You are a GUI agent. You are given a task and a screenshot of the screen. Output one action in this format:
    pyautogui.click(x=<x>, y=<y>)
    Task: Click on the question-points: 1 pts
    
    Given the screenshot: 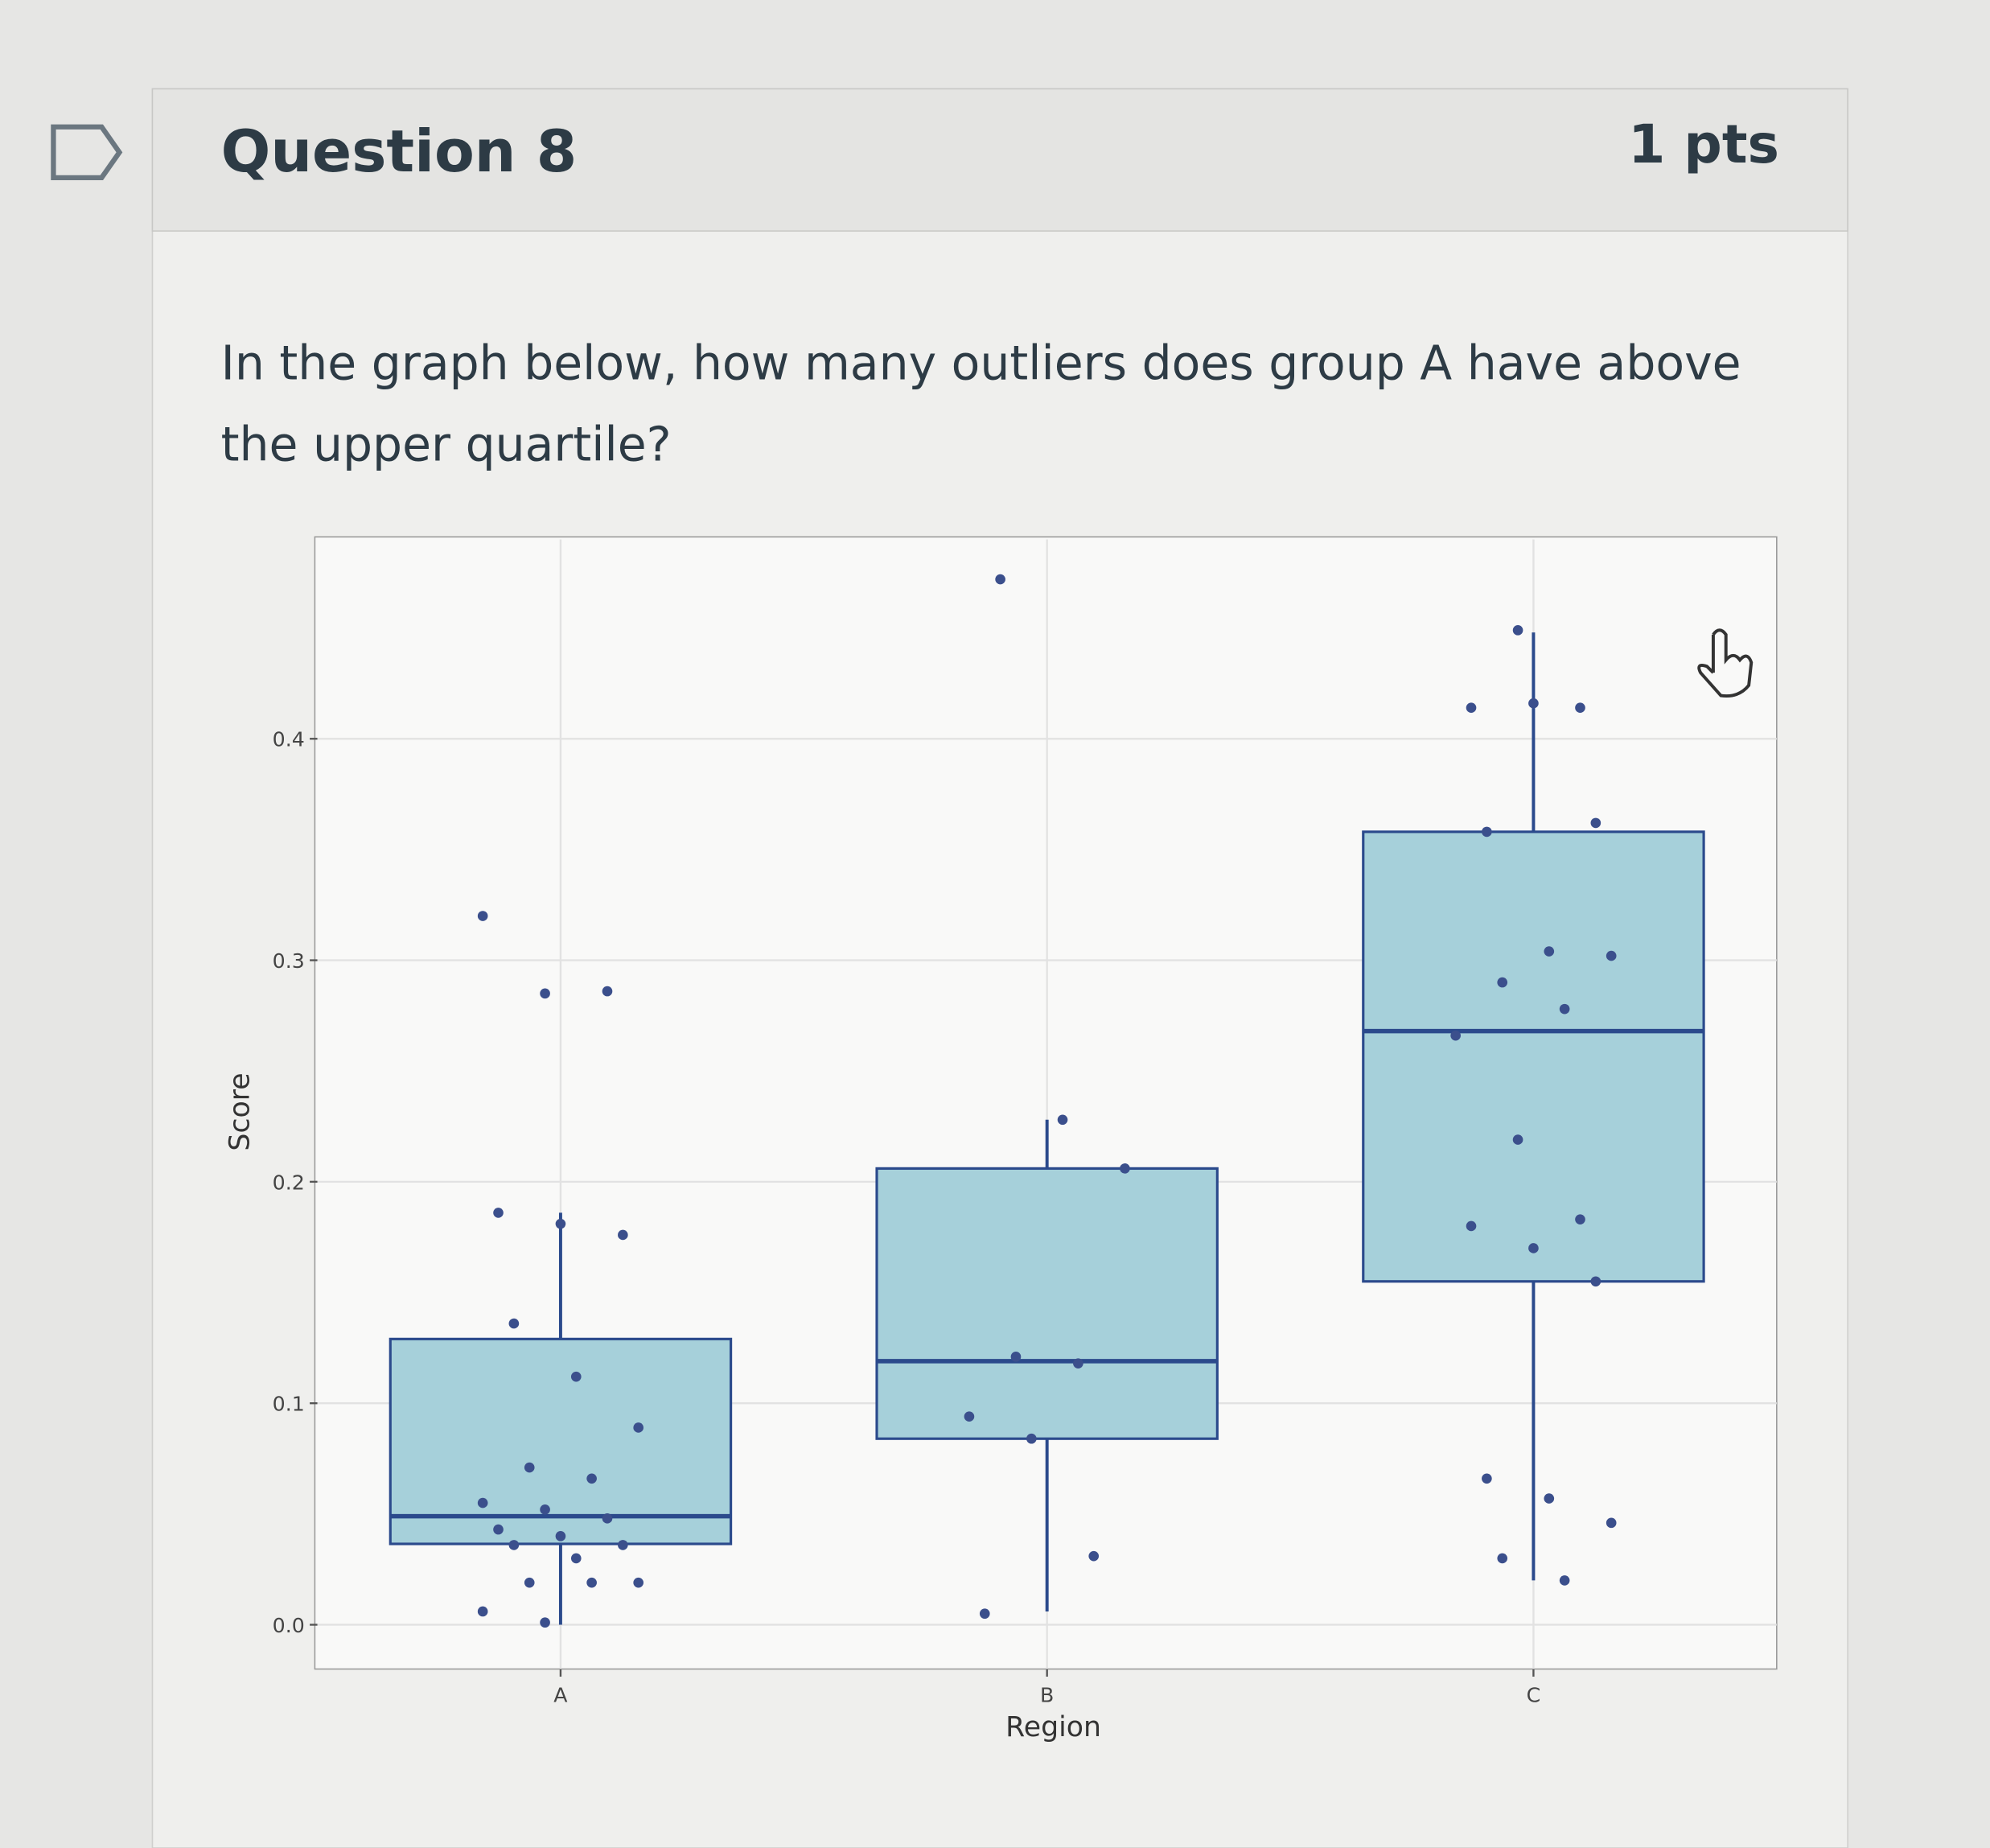 What is the action you would take?
    pyautogui.click(x=1703, y=144)
    